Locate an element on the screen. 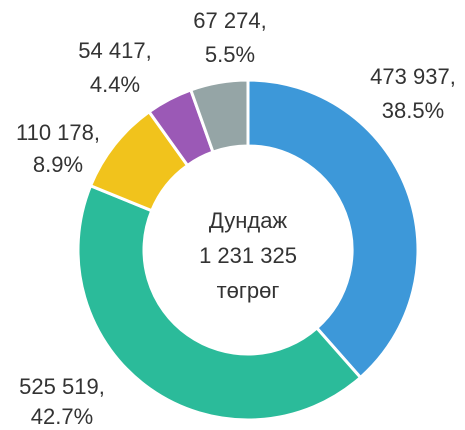 The image size is (465, 430). percent-label: 5.5% is located at coordinates (230, 54).